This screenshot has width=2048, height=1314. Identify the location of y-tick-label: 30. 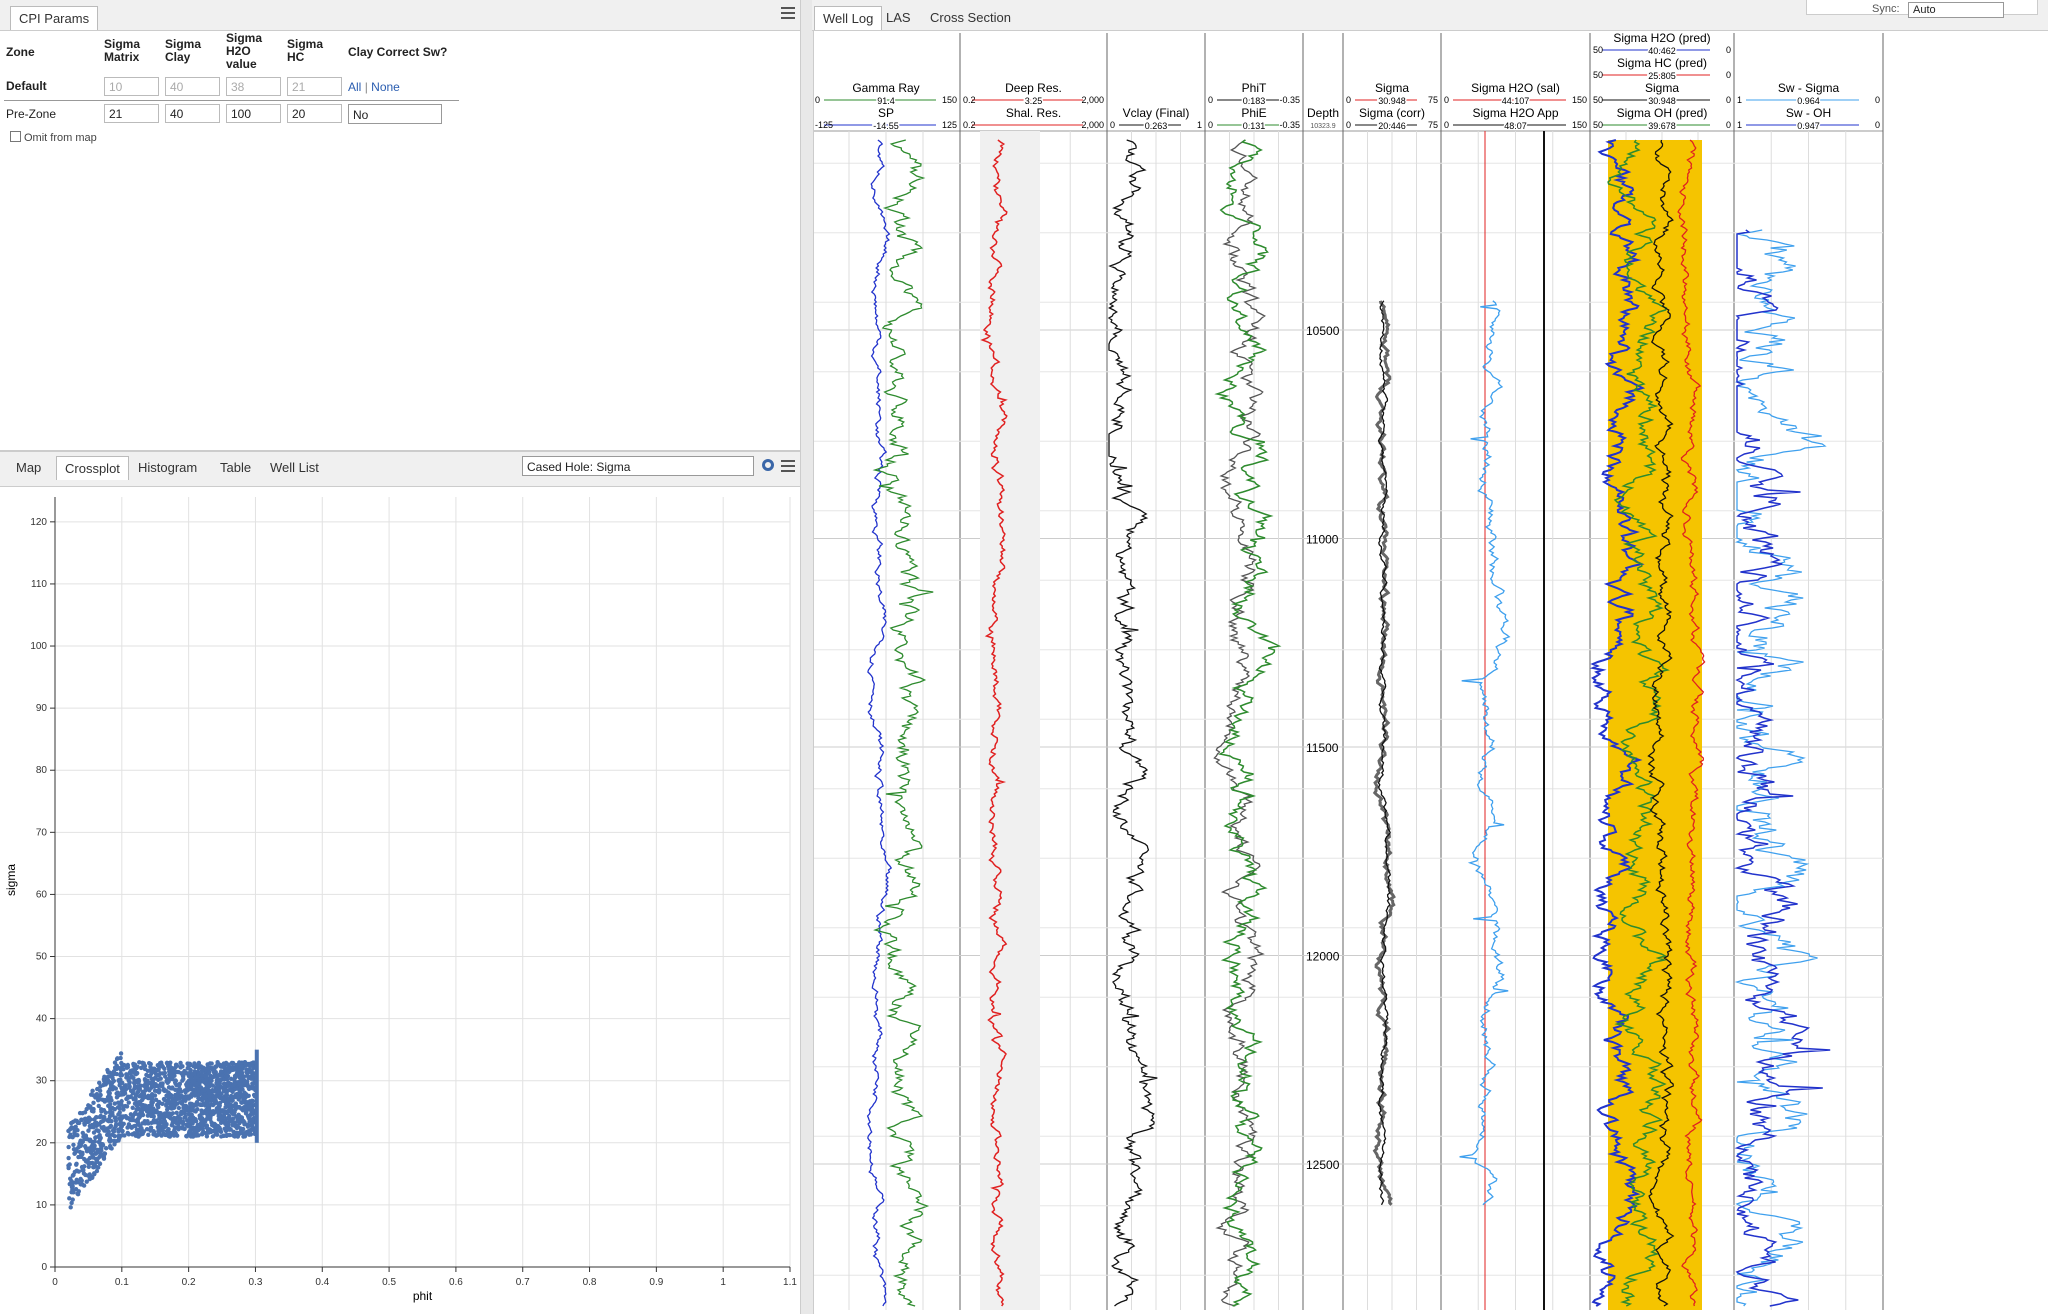
(42, 1081).